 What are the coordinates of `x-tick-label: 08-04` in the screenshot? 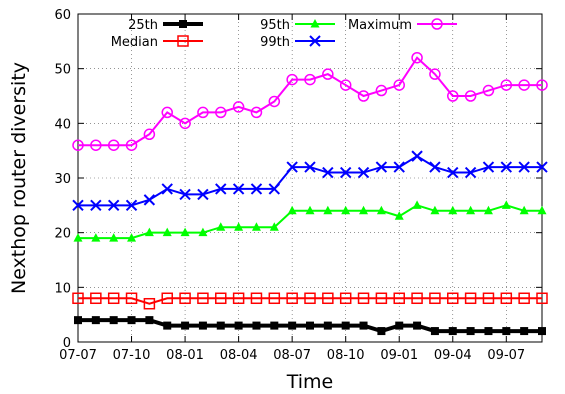 It's located at (239, 355).